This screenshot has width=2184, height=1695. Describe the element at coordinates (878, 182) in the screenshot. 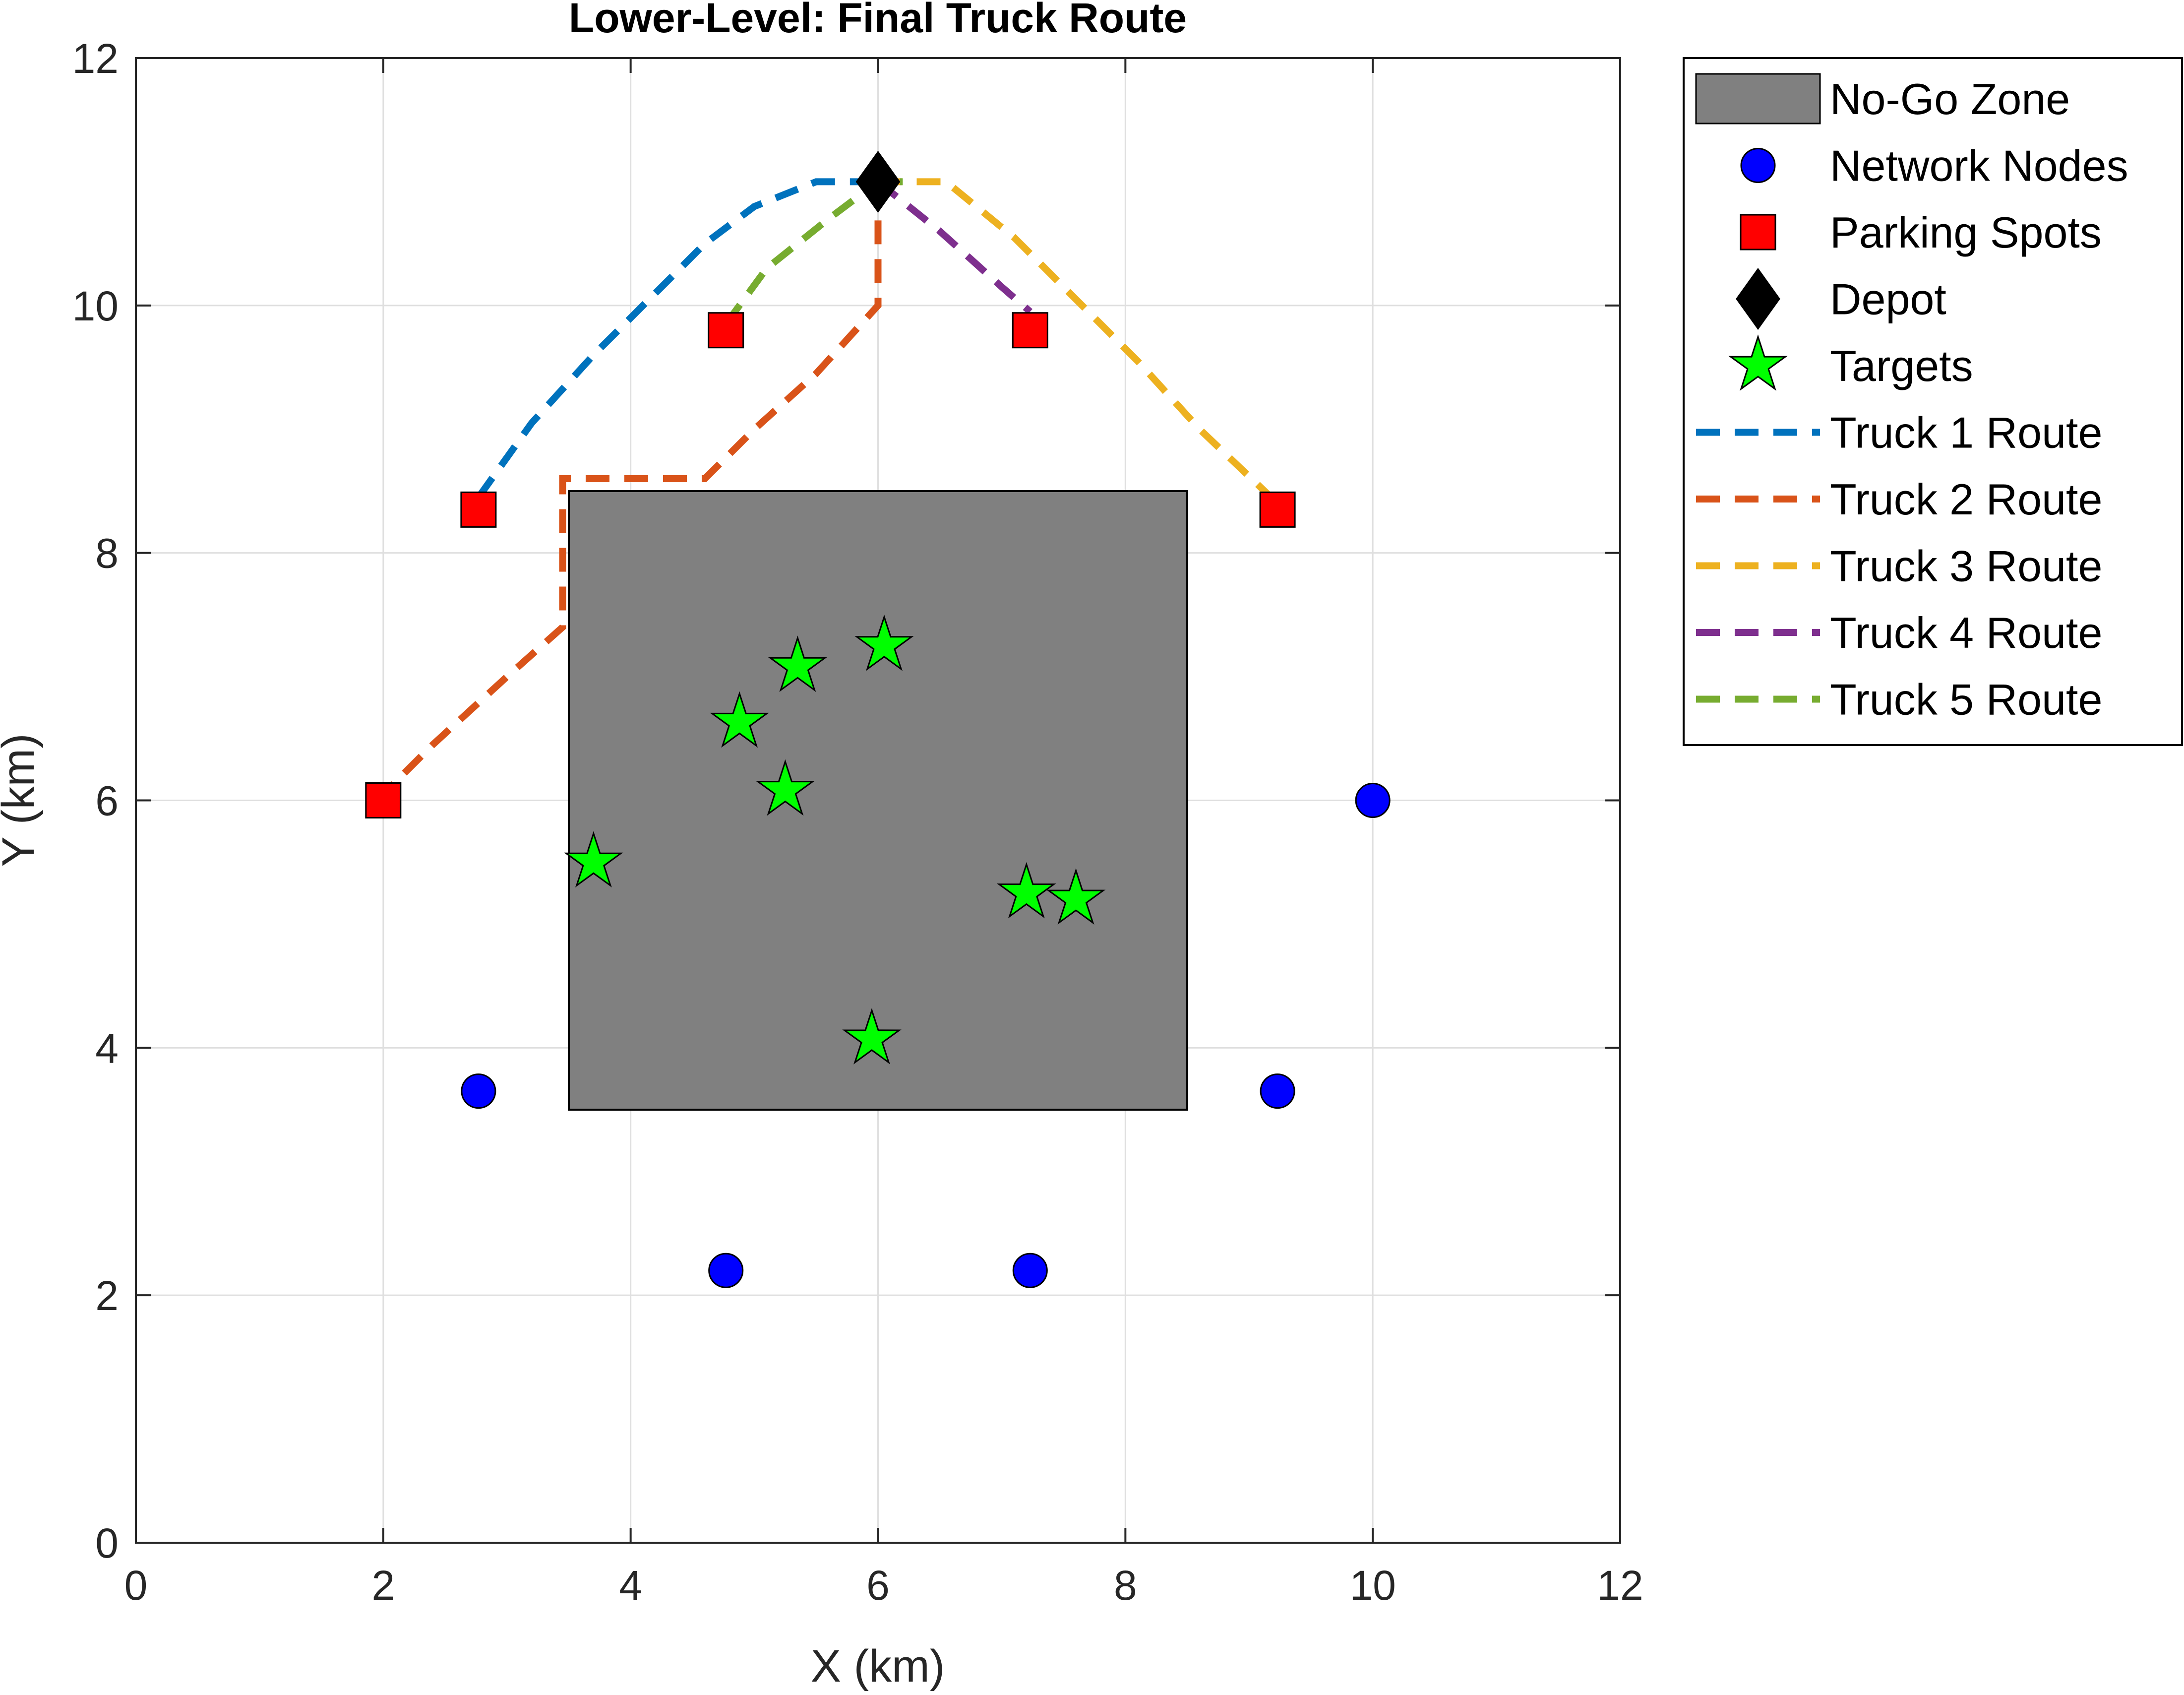

I see `depot-marker` at that location.